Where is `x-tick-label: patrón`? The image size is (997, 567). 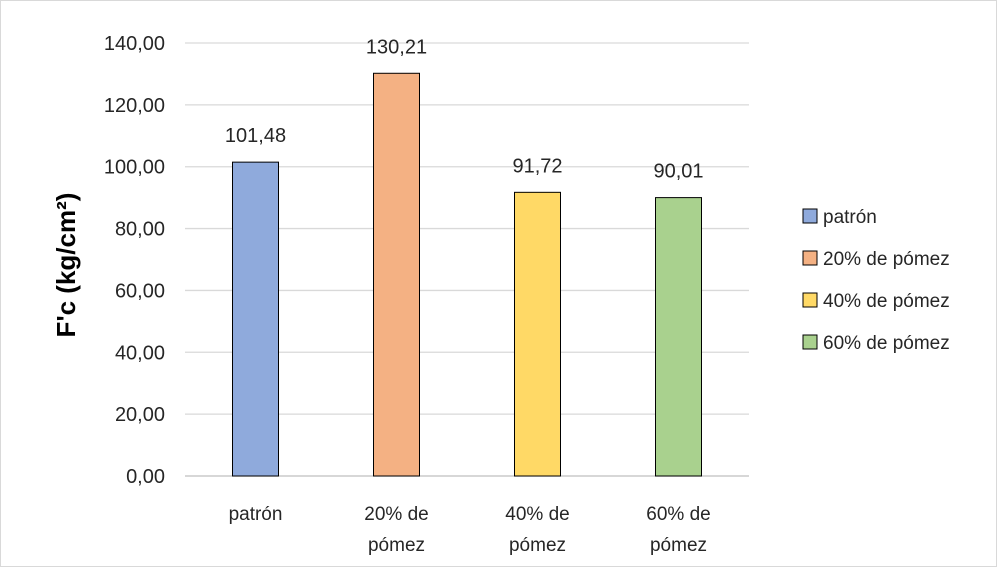 x-tick-label: patrón is located at coordinates (256, 514).